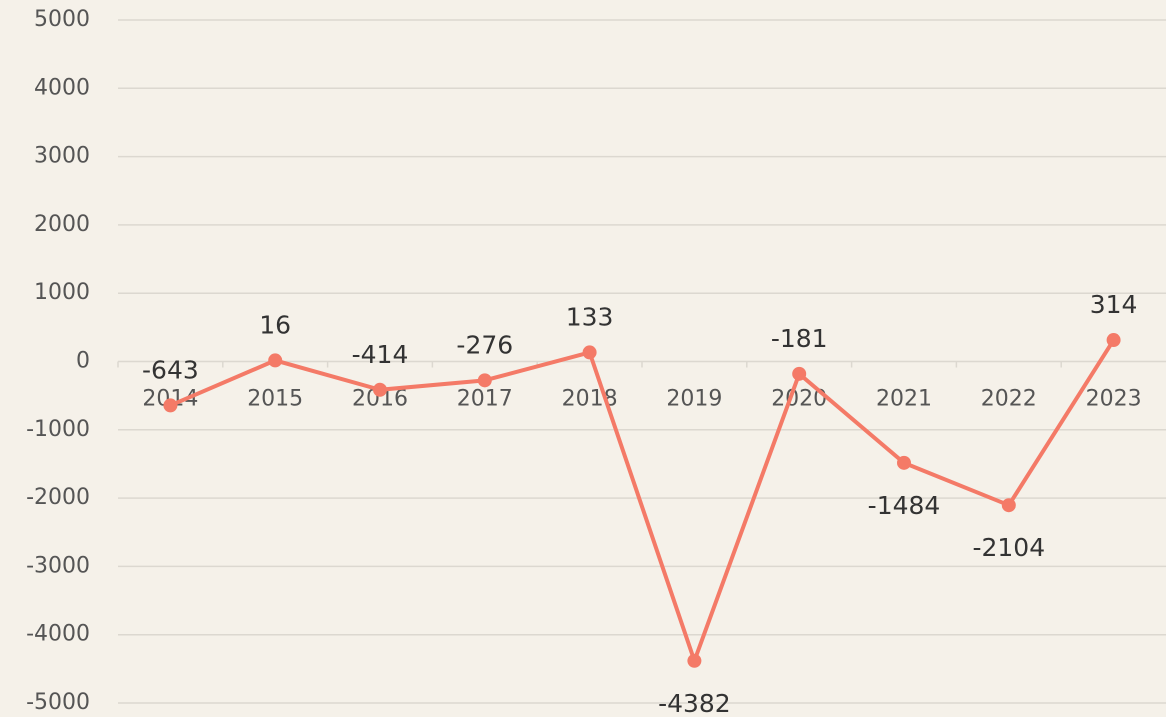 This screenshot has height=717, width=1166. I want to click on data-label: -4382, so click(694, 703).